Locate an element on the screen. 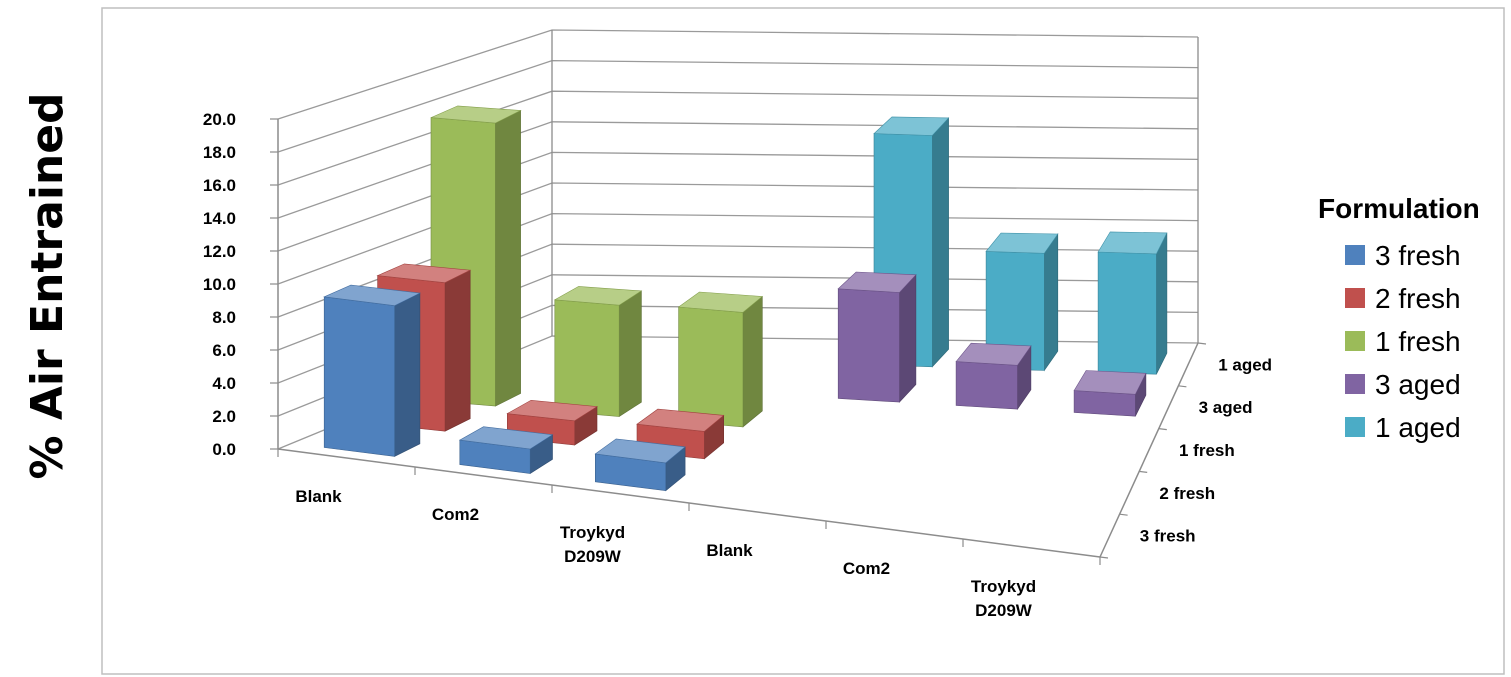 Image resolution: width=1511 pixels, height=677 pixels. y-tick-label: 2.0 is located at coordinates (224, 416).